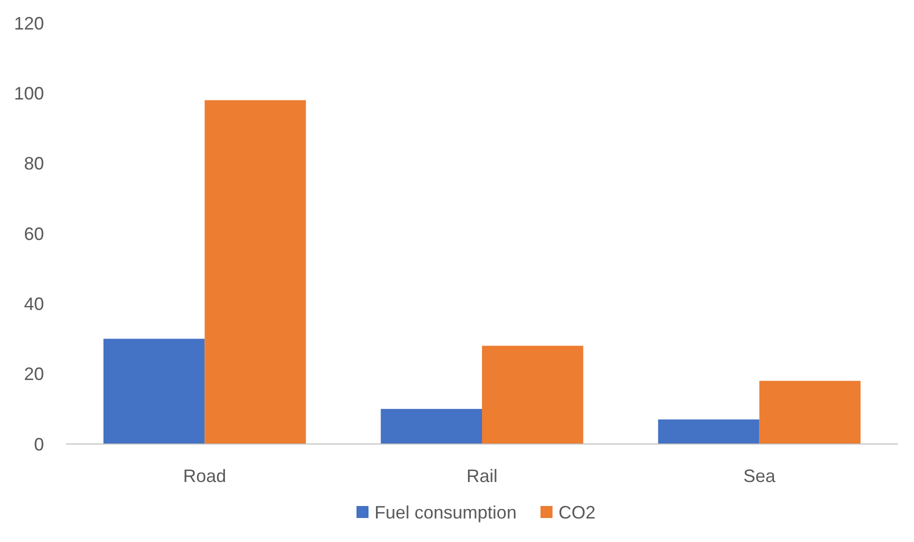 Image resolution: width=914 pixels, height=542 pixels. I want to click on y-tick-label: 20, so click(34, 374).